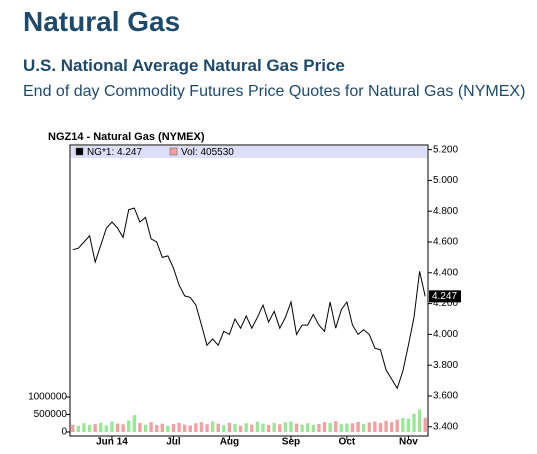 The image size is (537, 454). Describe the element at coordinates (207, 152) in the screenshot. I see `legend-label: Vol: 405530` at that location.